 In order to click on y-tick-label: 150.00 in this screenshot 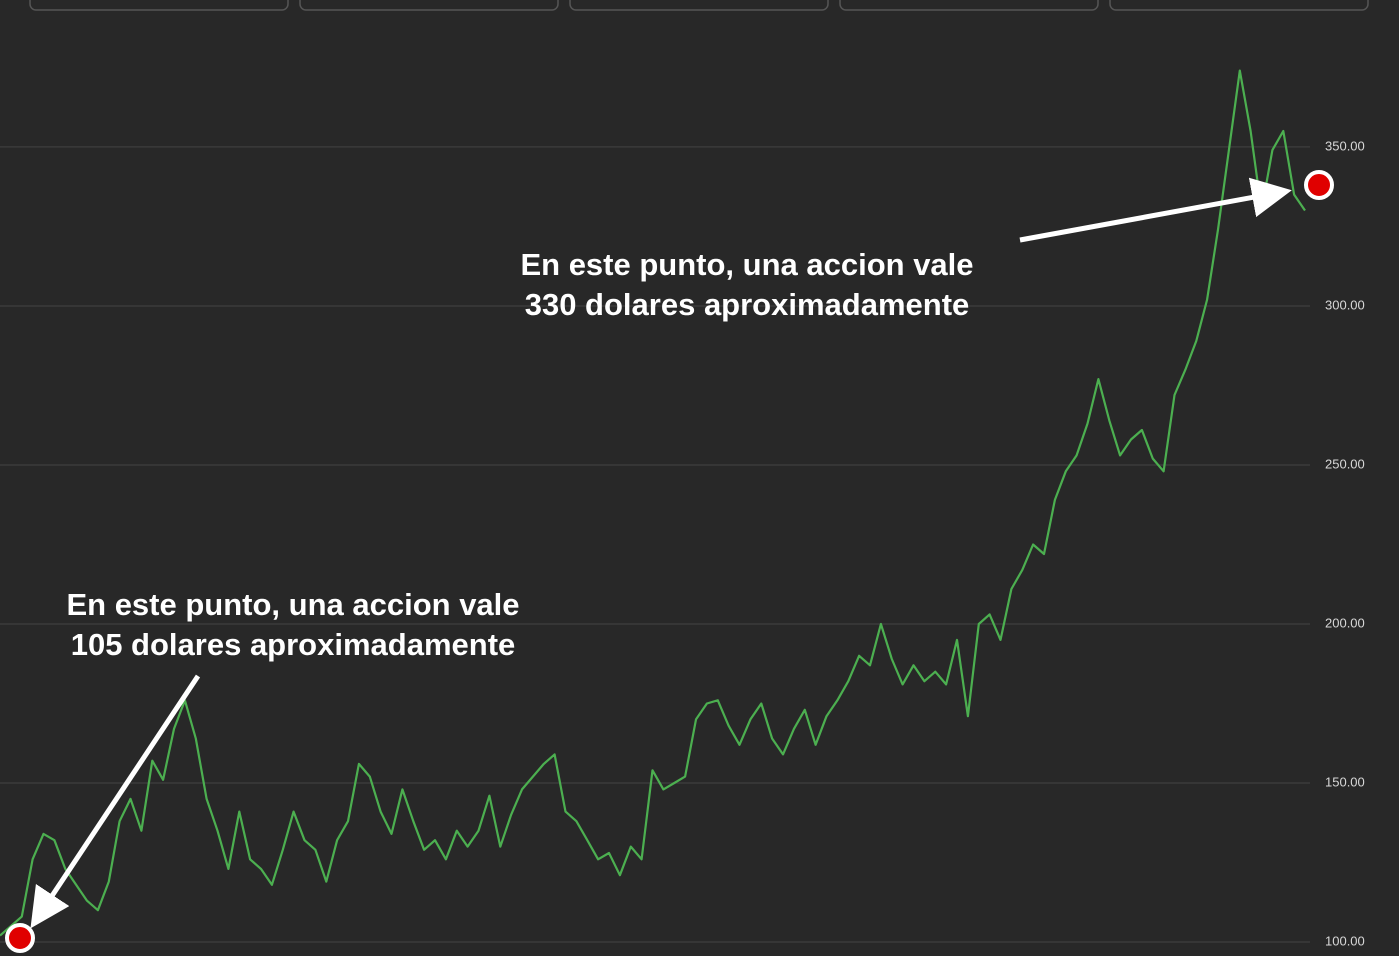, I will do `click(1345, 781)`.